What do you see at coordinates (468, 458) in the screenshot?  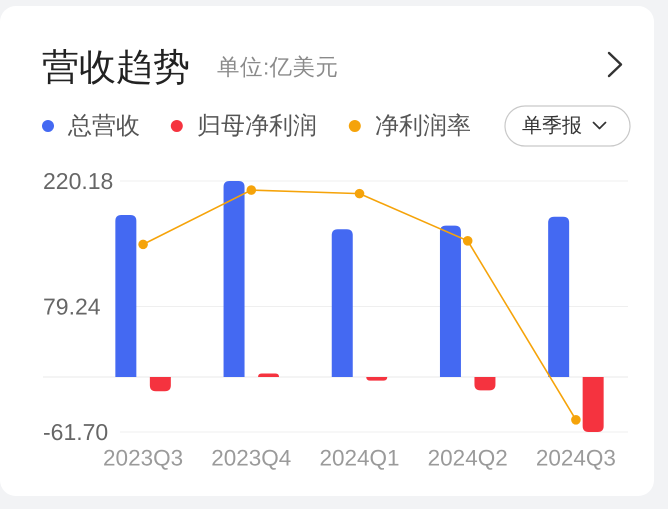 I see `x-tick-label: 2024Q2` at bounding box center [468, 458].